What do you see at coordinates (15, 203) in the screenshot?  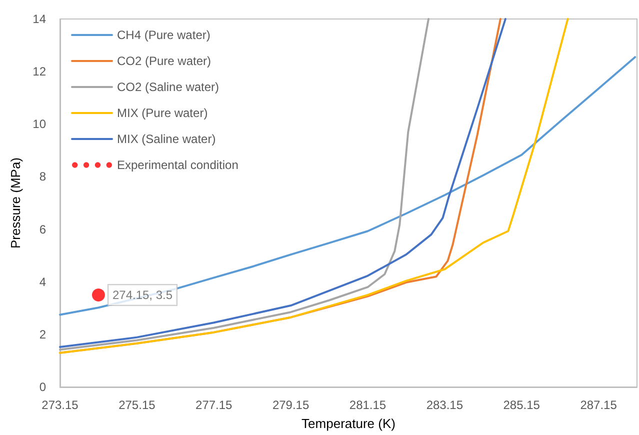 I see `y-axis-title: Pressure (MPa)` at bounding box center [15, 203].